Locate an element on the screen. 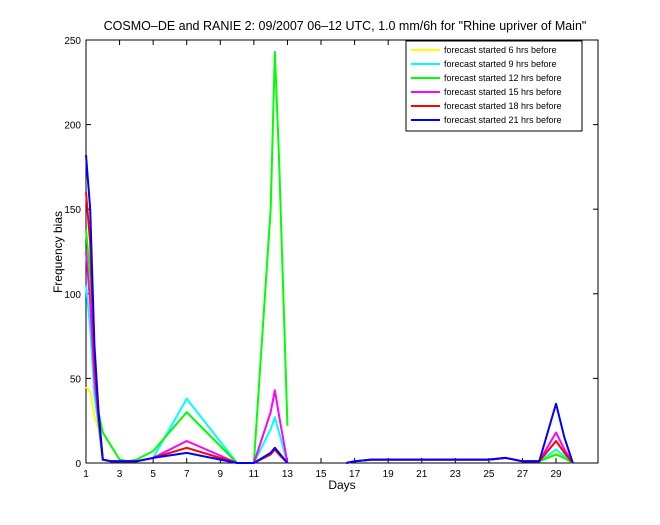 This screenshot has height=525, width=660. x-tick-label: 7 is located at coordinates (187, 474).